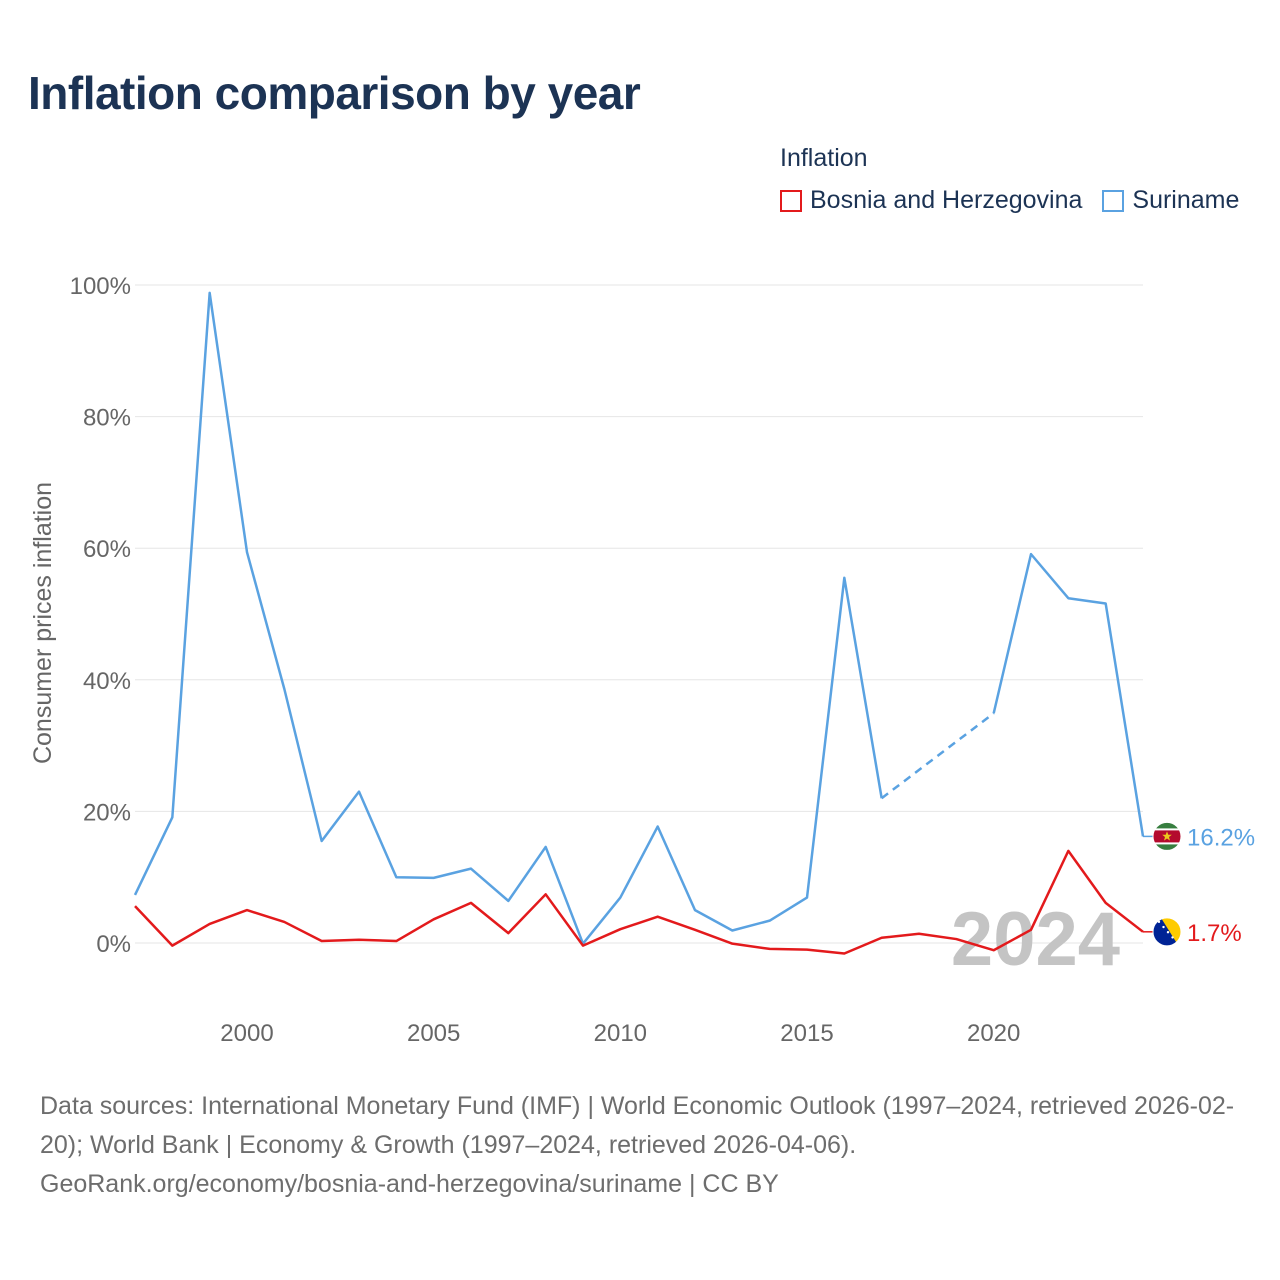 The width and height of the screenshot is (1280, 1280). I want to click on legend-label-suriname: Suriname, so click(1186, 200).